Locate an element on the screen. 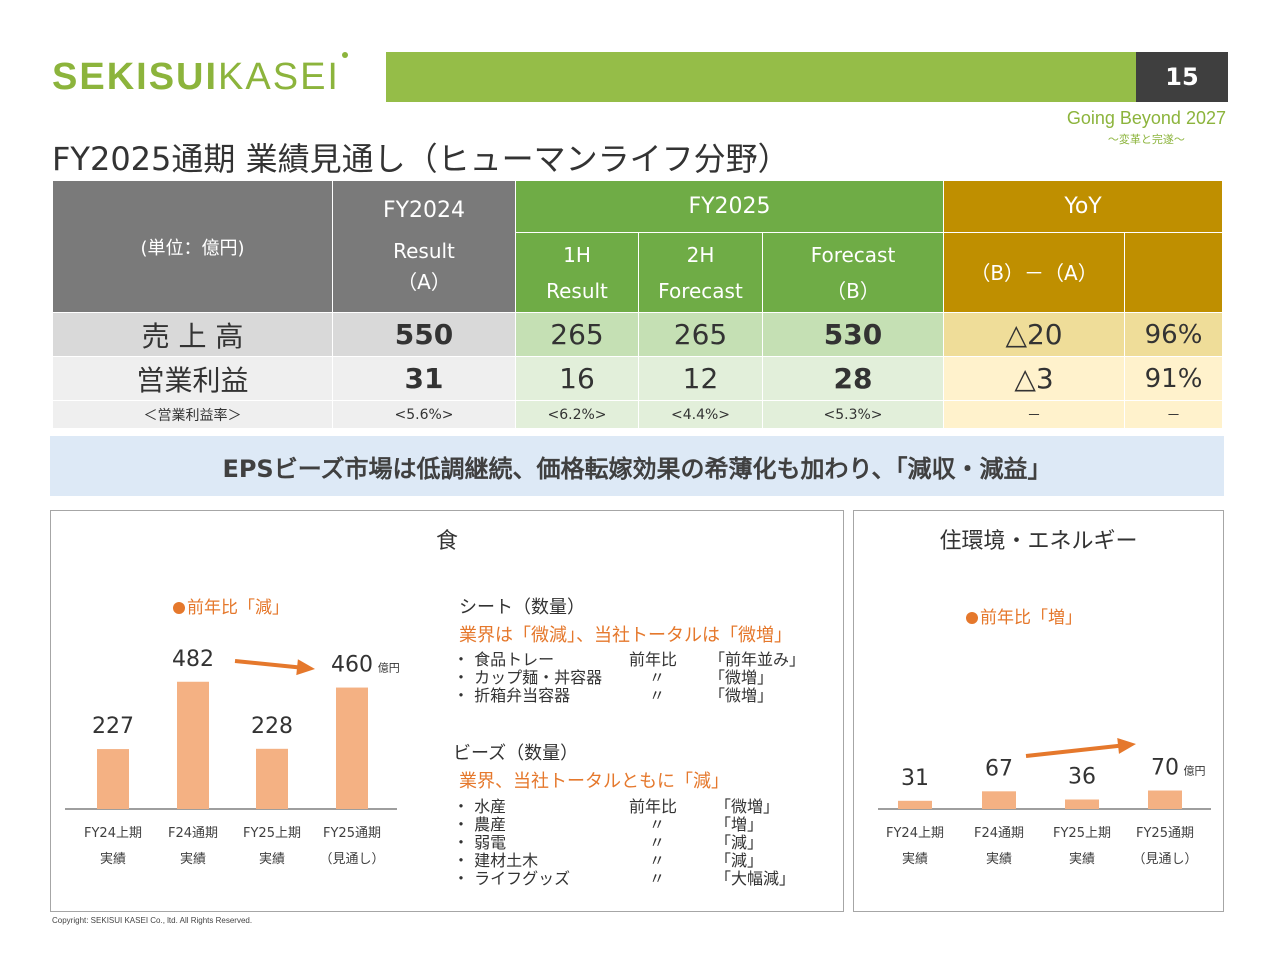  h1-header: 1H Result is located at coordinates (577, 272).